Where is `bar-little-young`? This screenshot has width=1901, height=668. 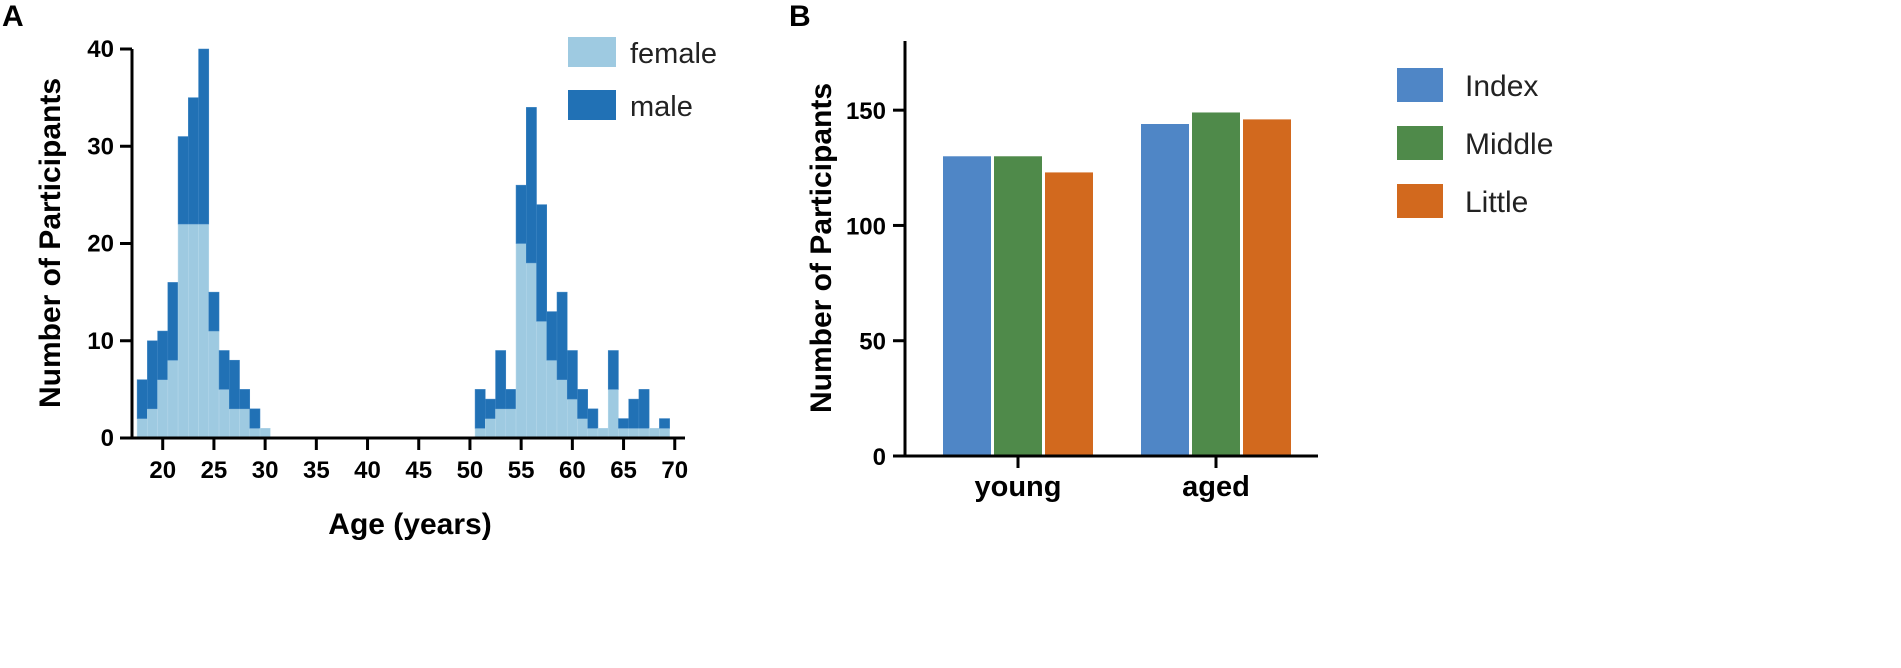 bar-little-young is located at coordinates (1069, 314).